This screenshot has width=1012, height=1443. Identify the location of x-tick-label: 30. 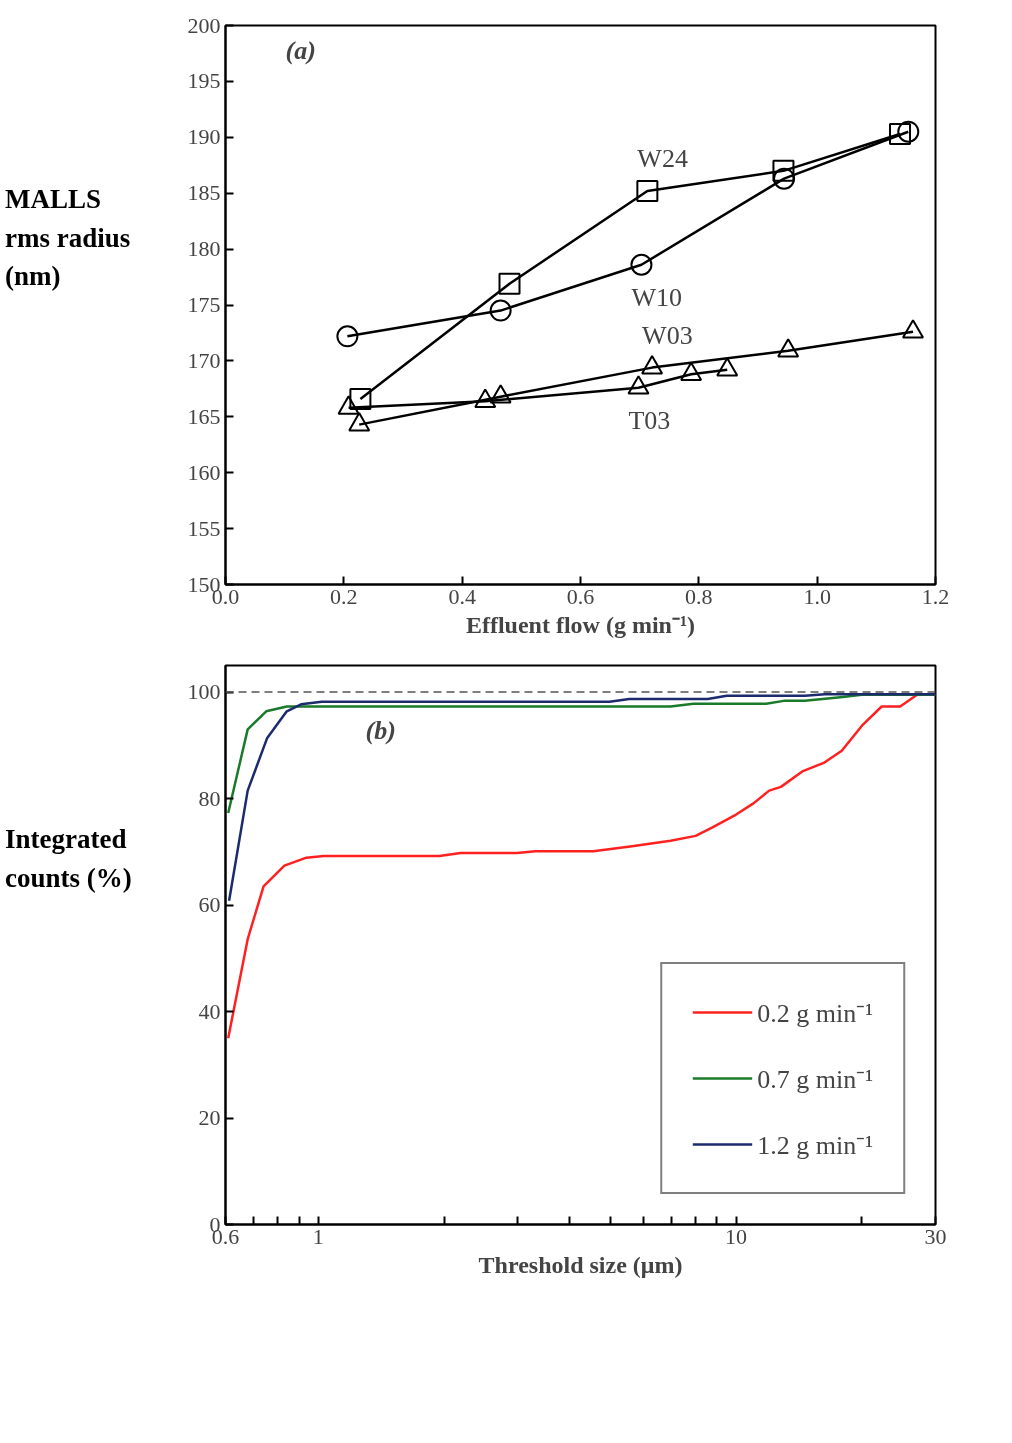
(935, 1236).